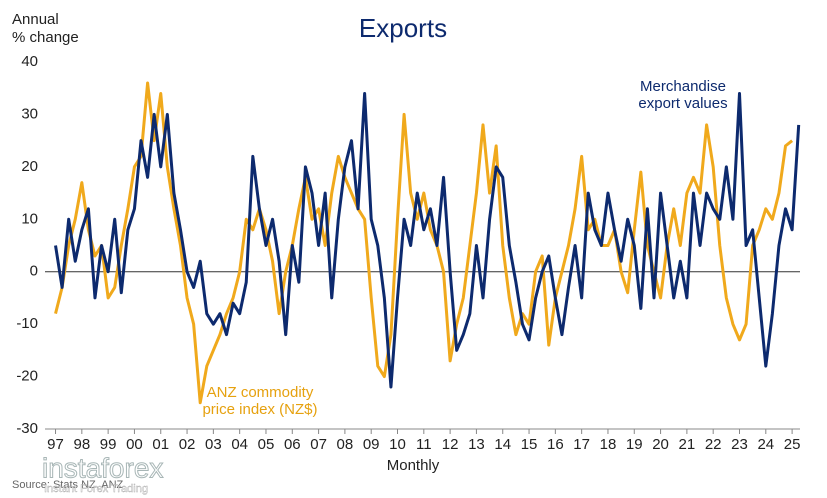  What do you see at coordinates (81, 444) in the screenshot?
I see `x-tick-label: 98` at bounding box center [81, 444].